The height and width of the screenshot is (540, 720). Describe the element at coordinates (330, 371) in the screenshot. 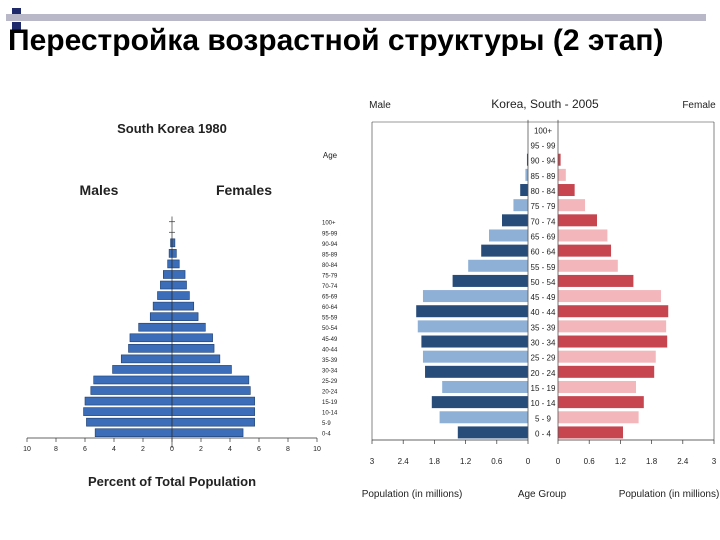

I see `chart1980-age-label: 30-34` at that location.